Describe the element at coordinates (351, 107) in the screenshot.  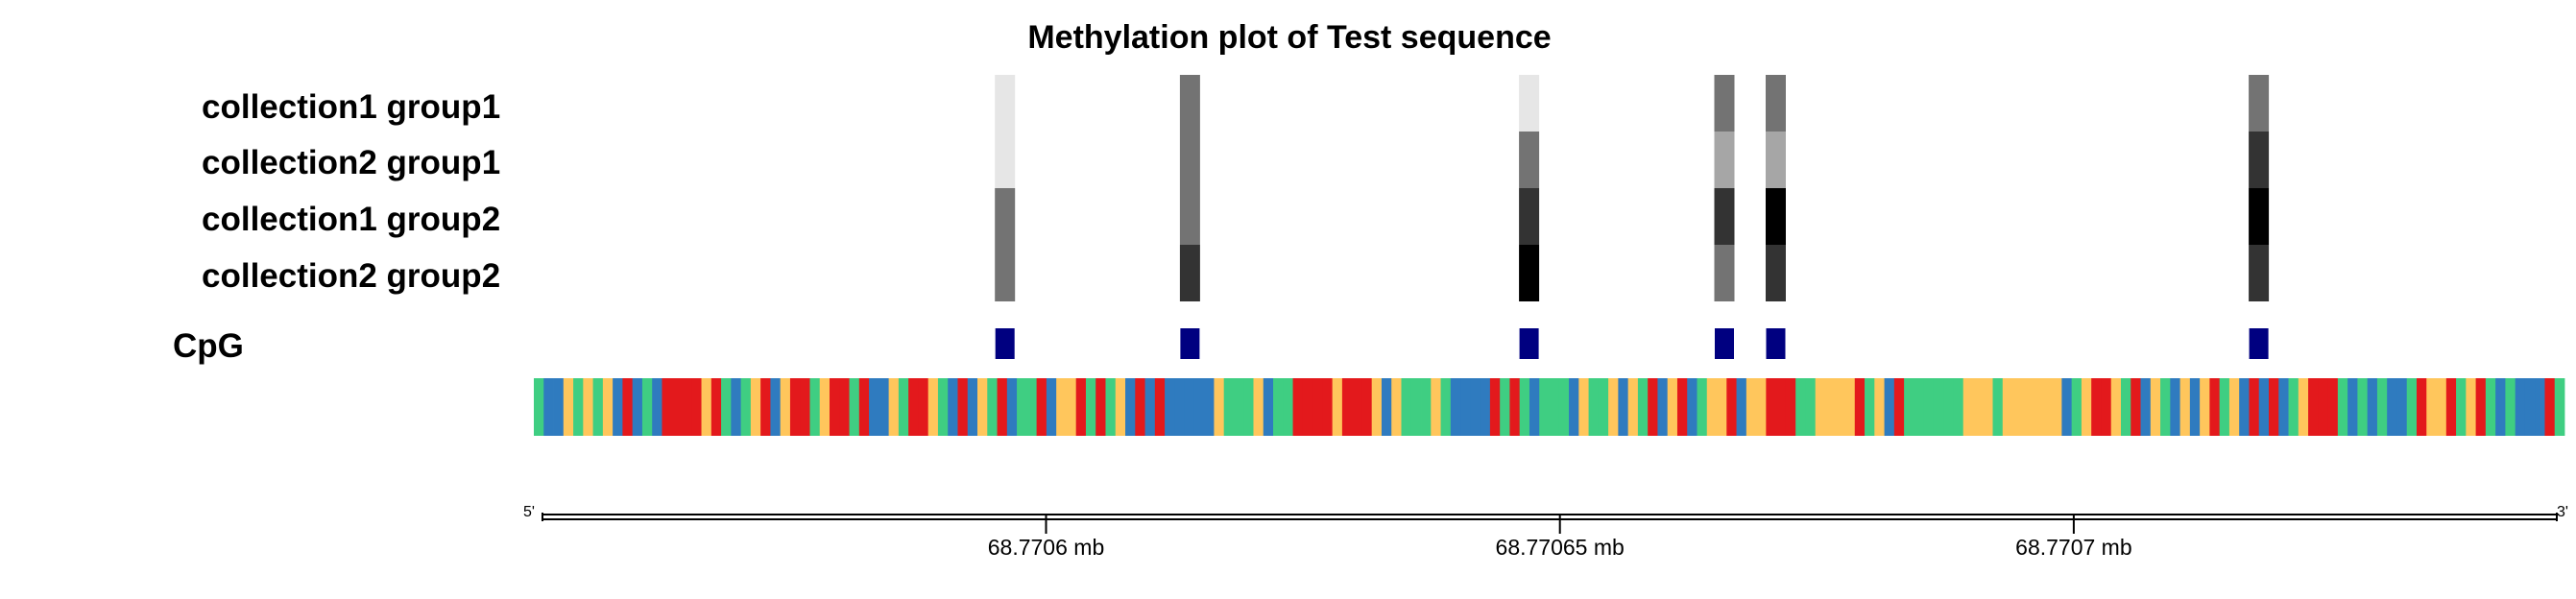
I see `row-label-1: collection1 group1` at that location.